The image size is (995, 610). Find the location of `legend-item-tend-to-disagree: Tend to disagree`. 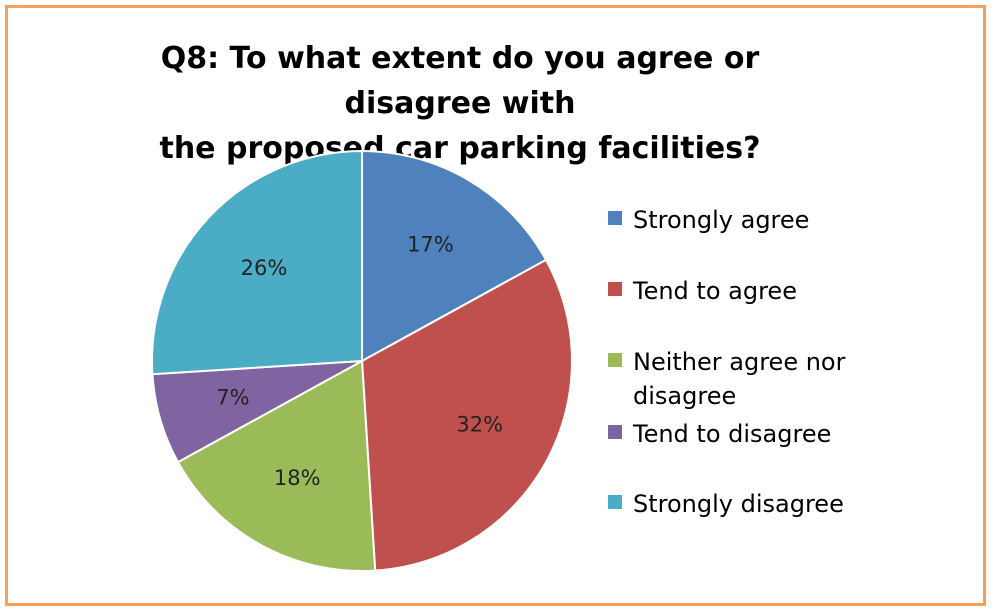

legend-item-tend-to-disagree: Tend to disagree is located at coordinates (773, 434).